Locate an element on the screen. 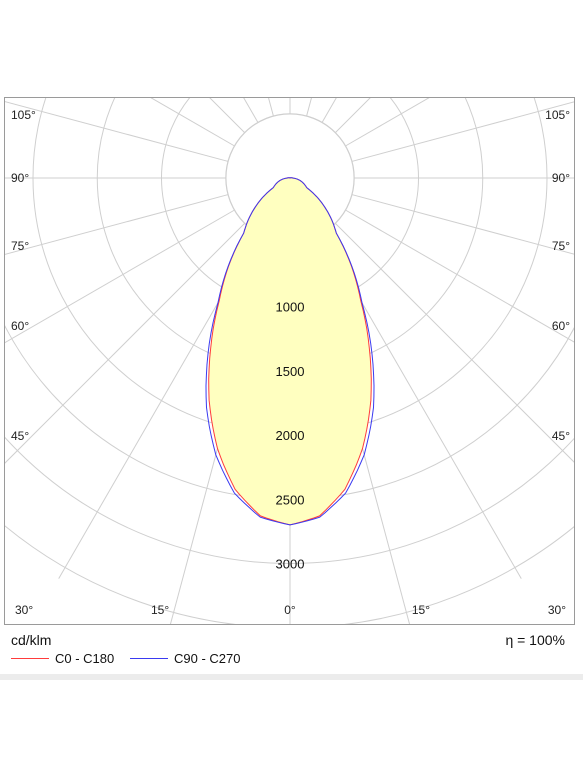  radial-tick-label: 3000 is located at coordinates (290, 564).